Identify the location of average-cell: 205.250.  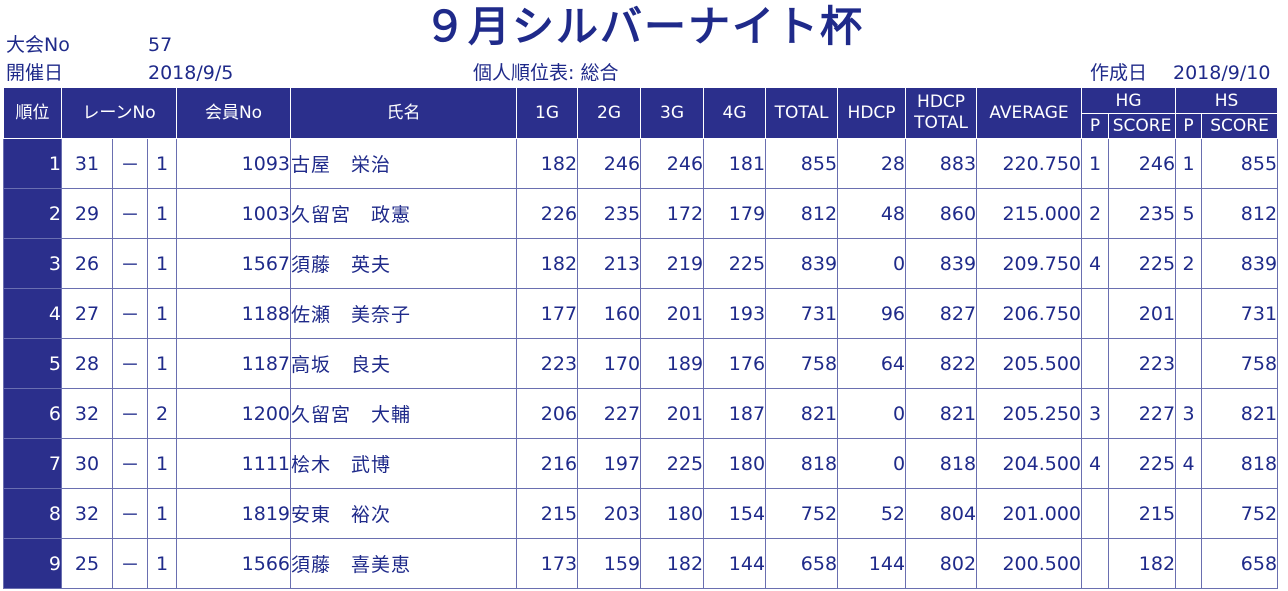
(1029, 413).